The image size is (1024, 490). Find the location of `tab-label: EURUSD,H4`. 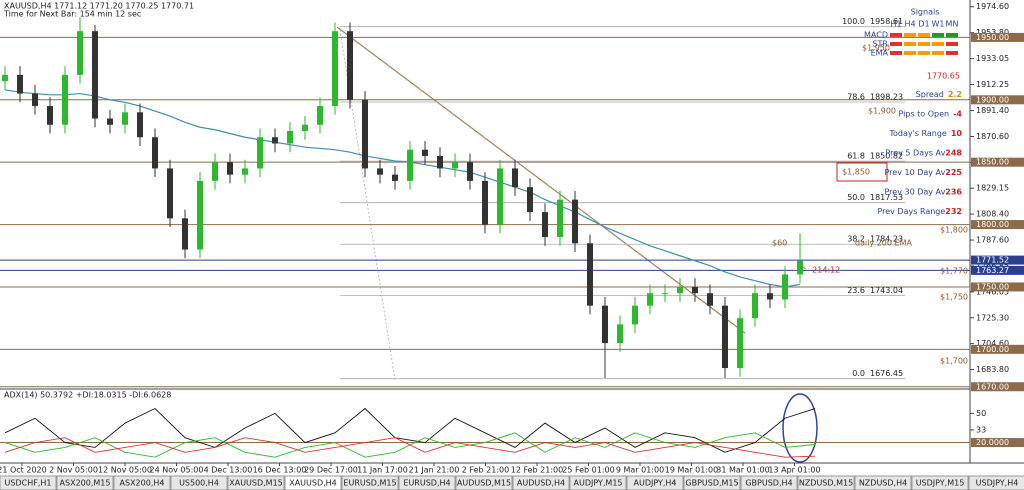

tab-label: EURUSD,H4 is located at coordinates (426, 483).